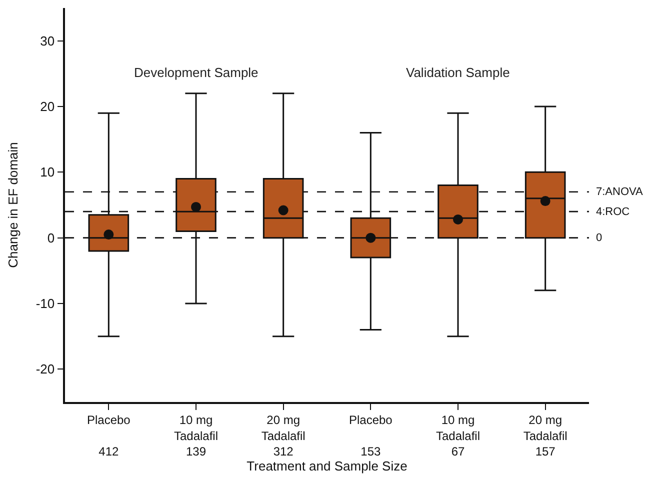  I want to click on ref-line-label: 0, so click(599, 238).